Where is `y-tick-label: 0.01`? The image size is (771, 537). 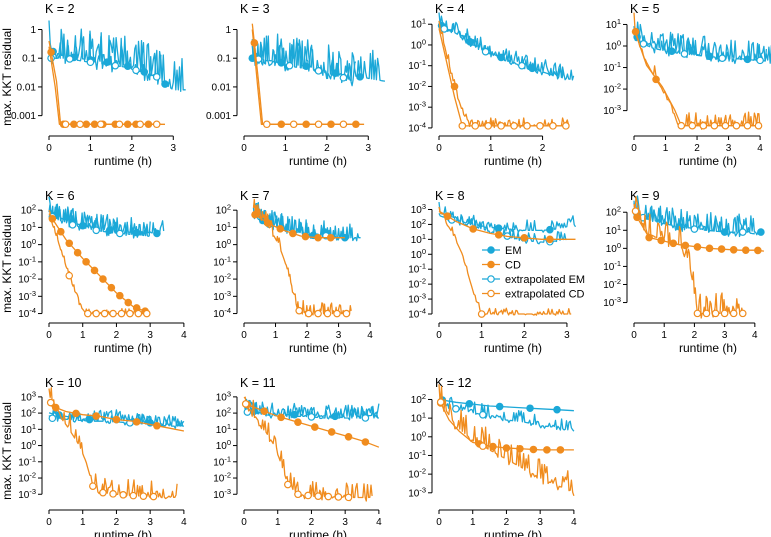
y-tick-label: 0.01 is located at coordinates (27, 87).